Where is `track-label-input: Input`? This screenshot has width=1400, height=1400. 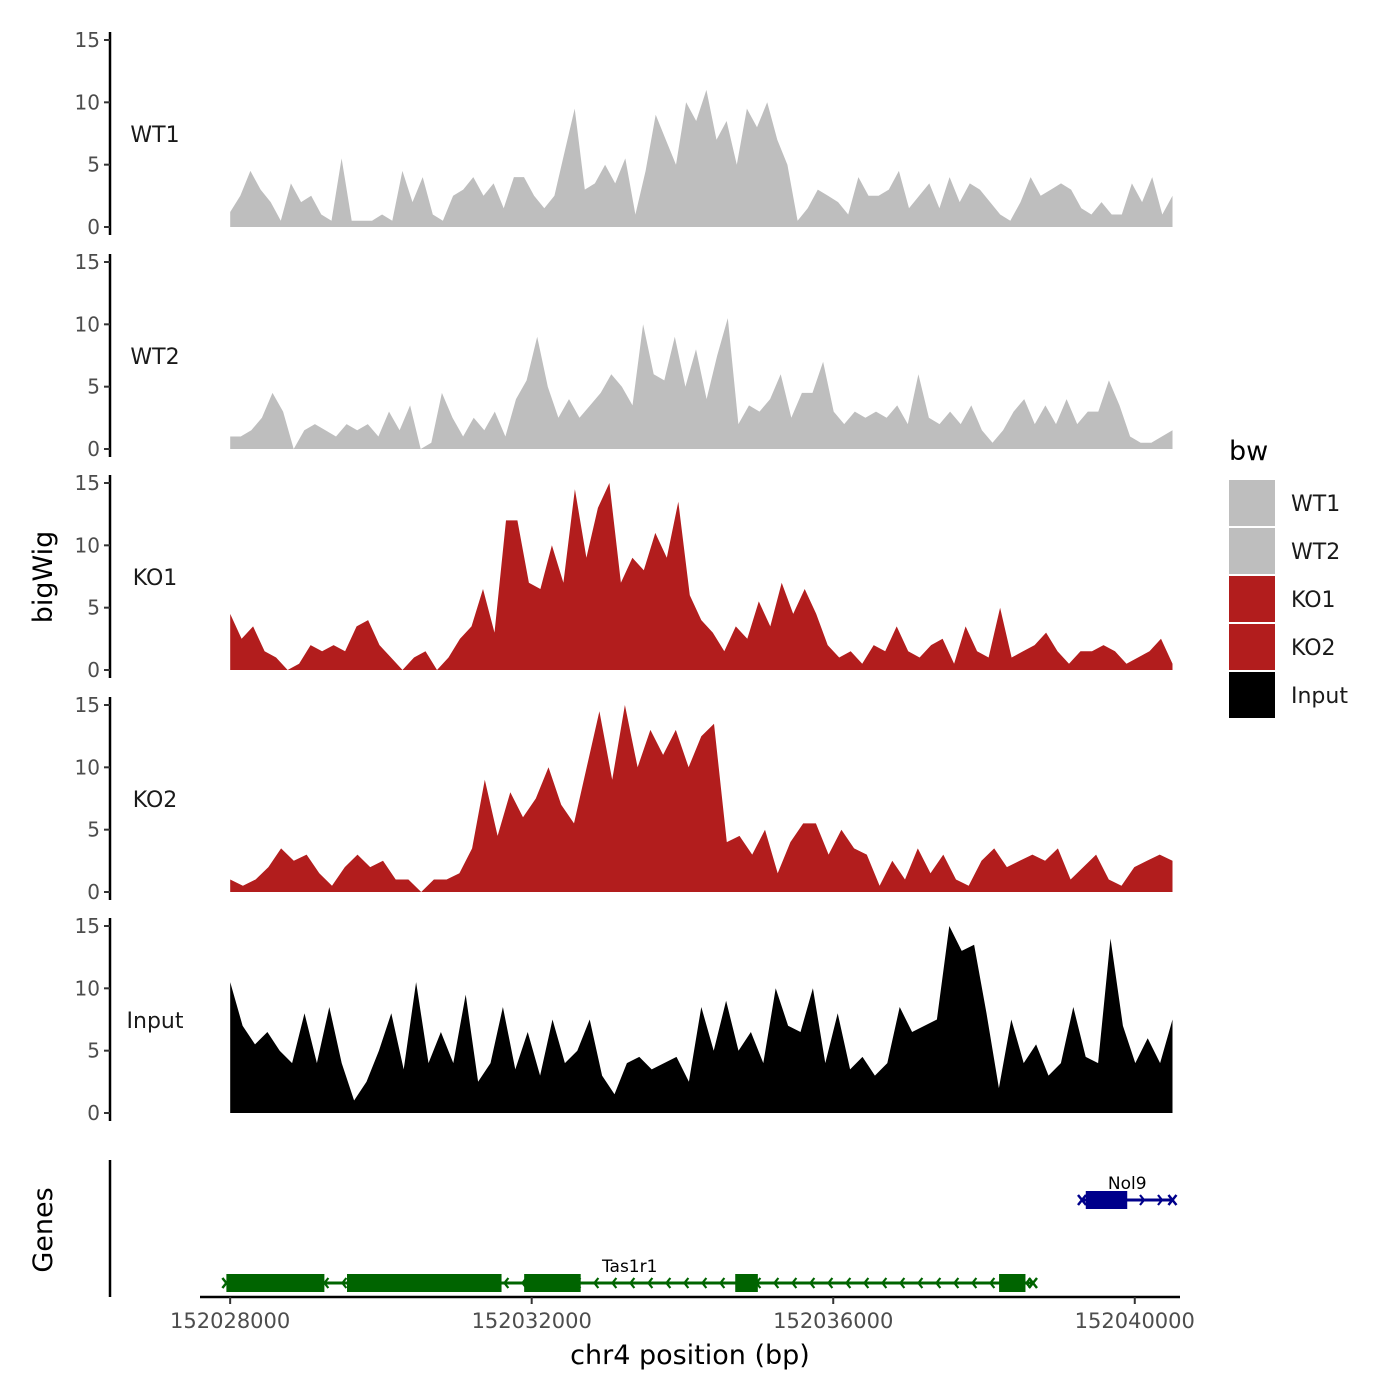
track-label-input: Input is located at coordinates (155, 1021).